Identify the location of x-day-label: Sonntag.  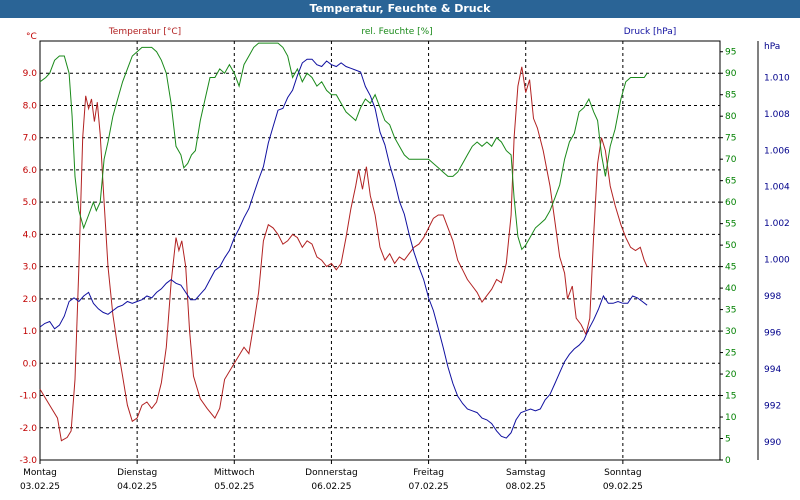
(622, 473).